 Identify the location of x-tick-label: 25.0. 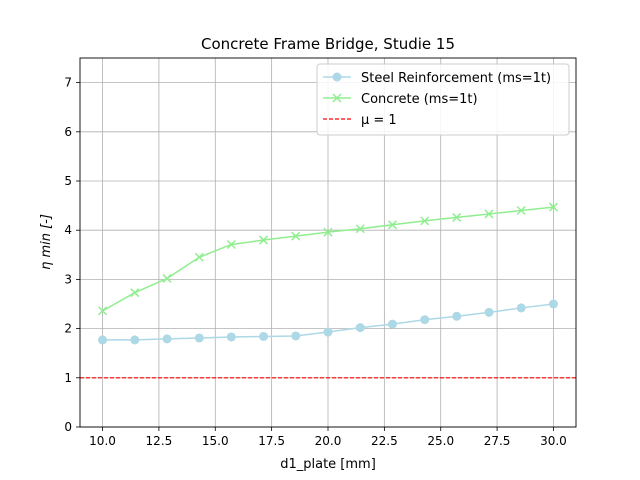
(440, 441).